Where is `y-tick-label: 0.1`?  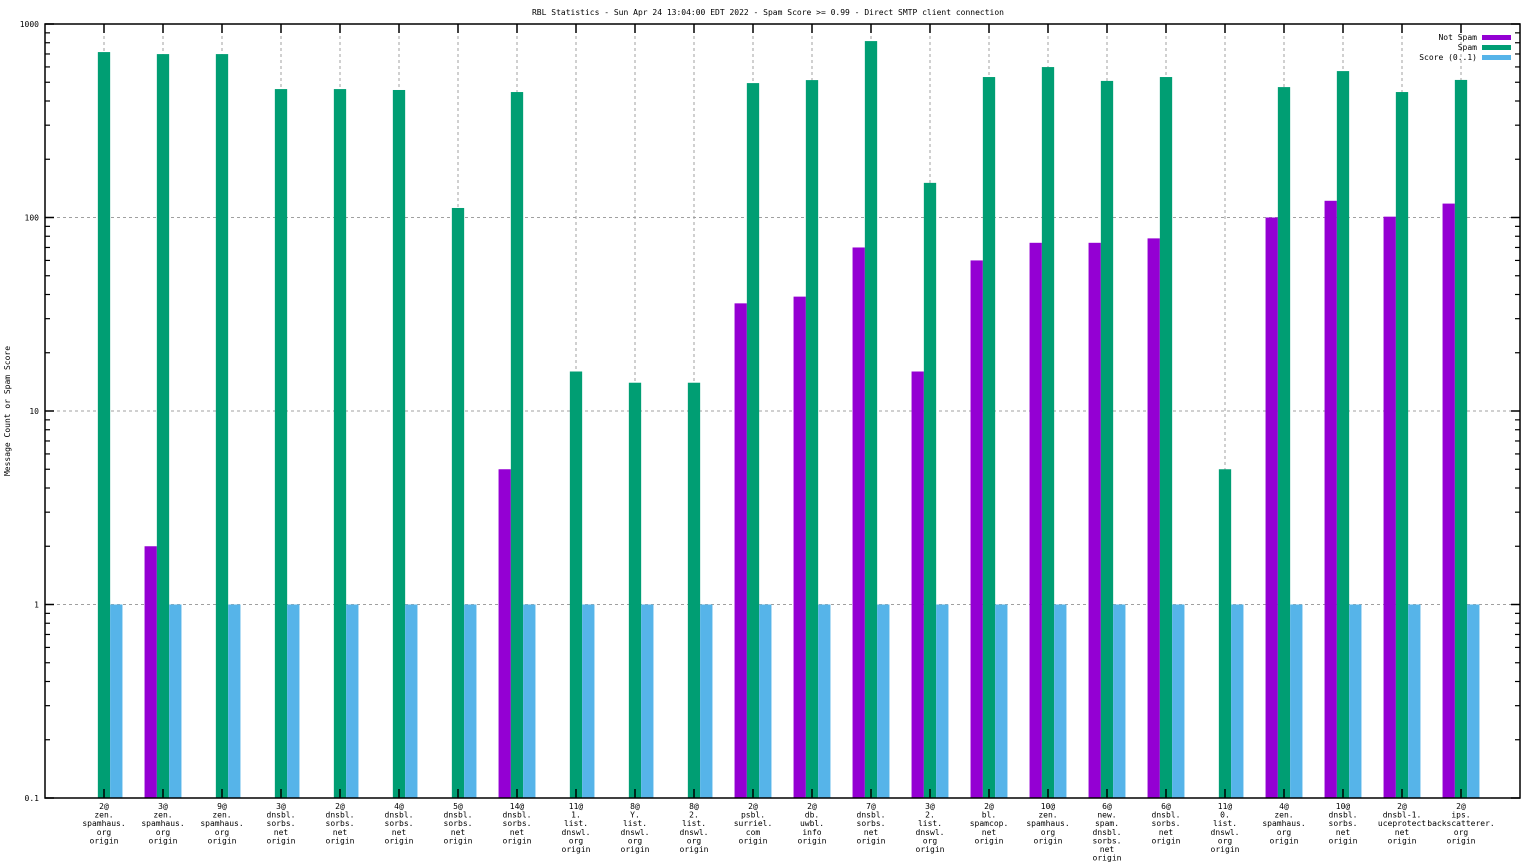
y-tick-label: 0.1 is located at coordinates (32, 798).